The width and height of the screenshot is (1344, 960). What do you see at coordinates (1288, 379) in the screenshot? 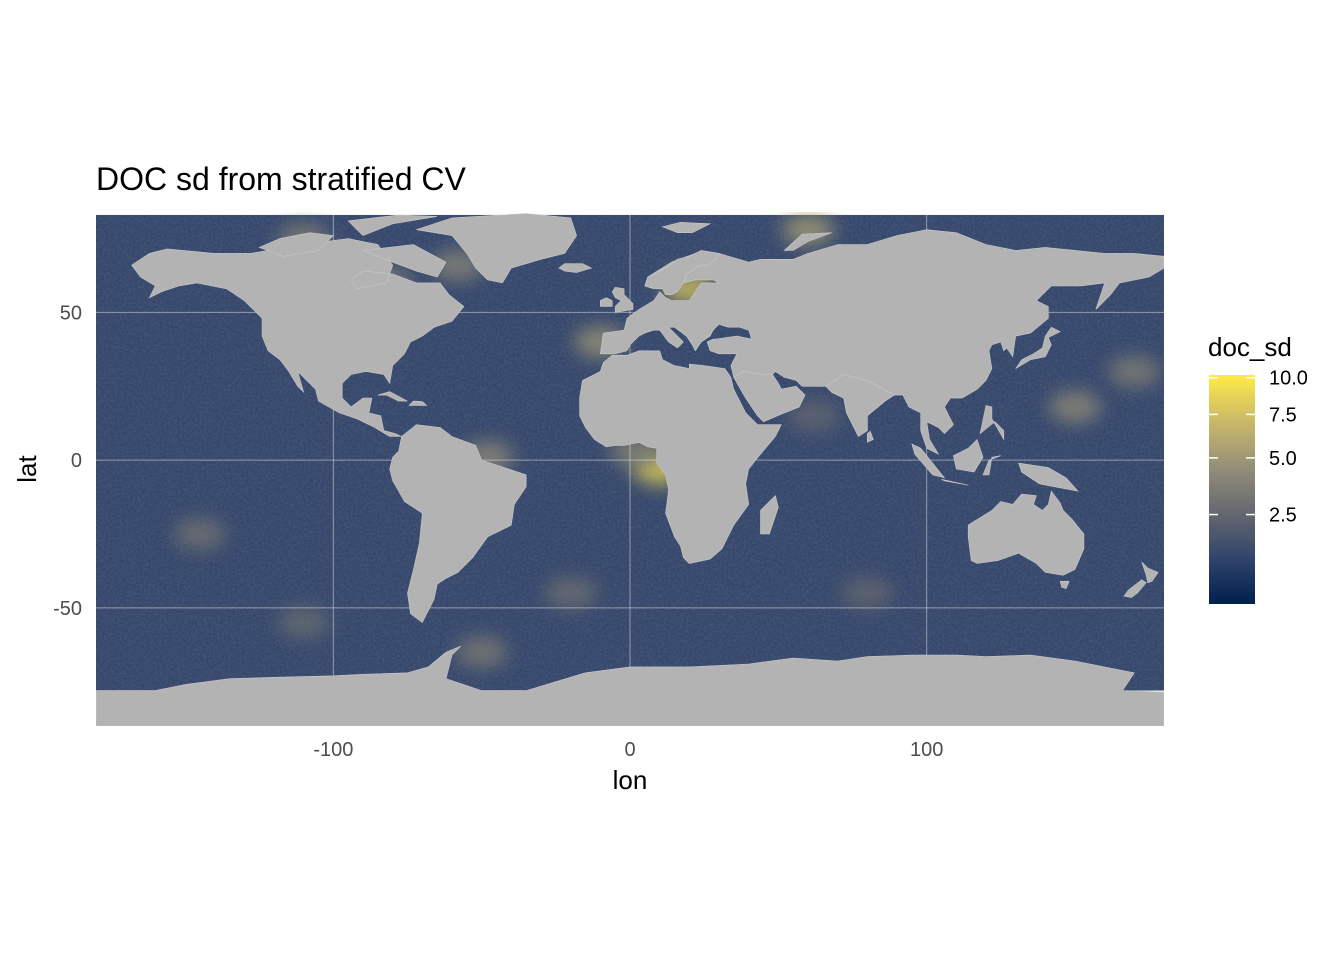
I see `legend-tick-label: 10.0` at bounding box center [1288, 379].